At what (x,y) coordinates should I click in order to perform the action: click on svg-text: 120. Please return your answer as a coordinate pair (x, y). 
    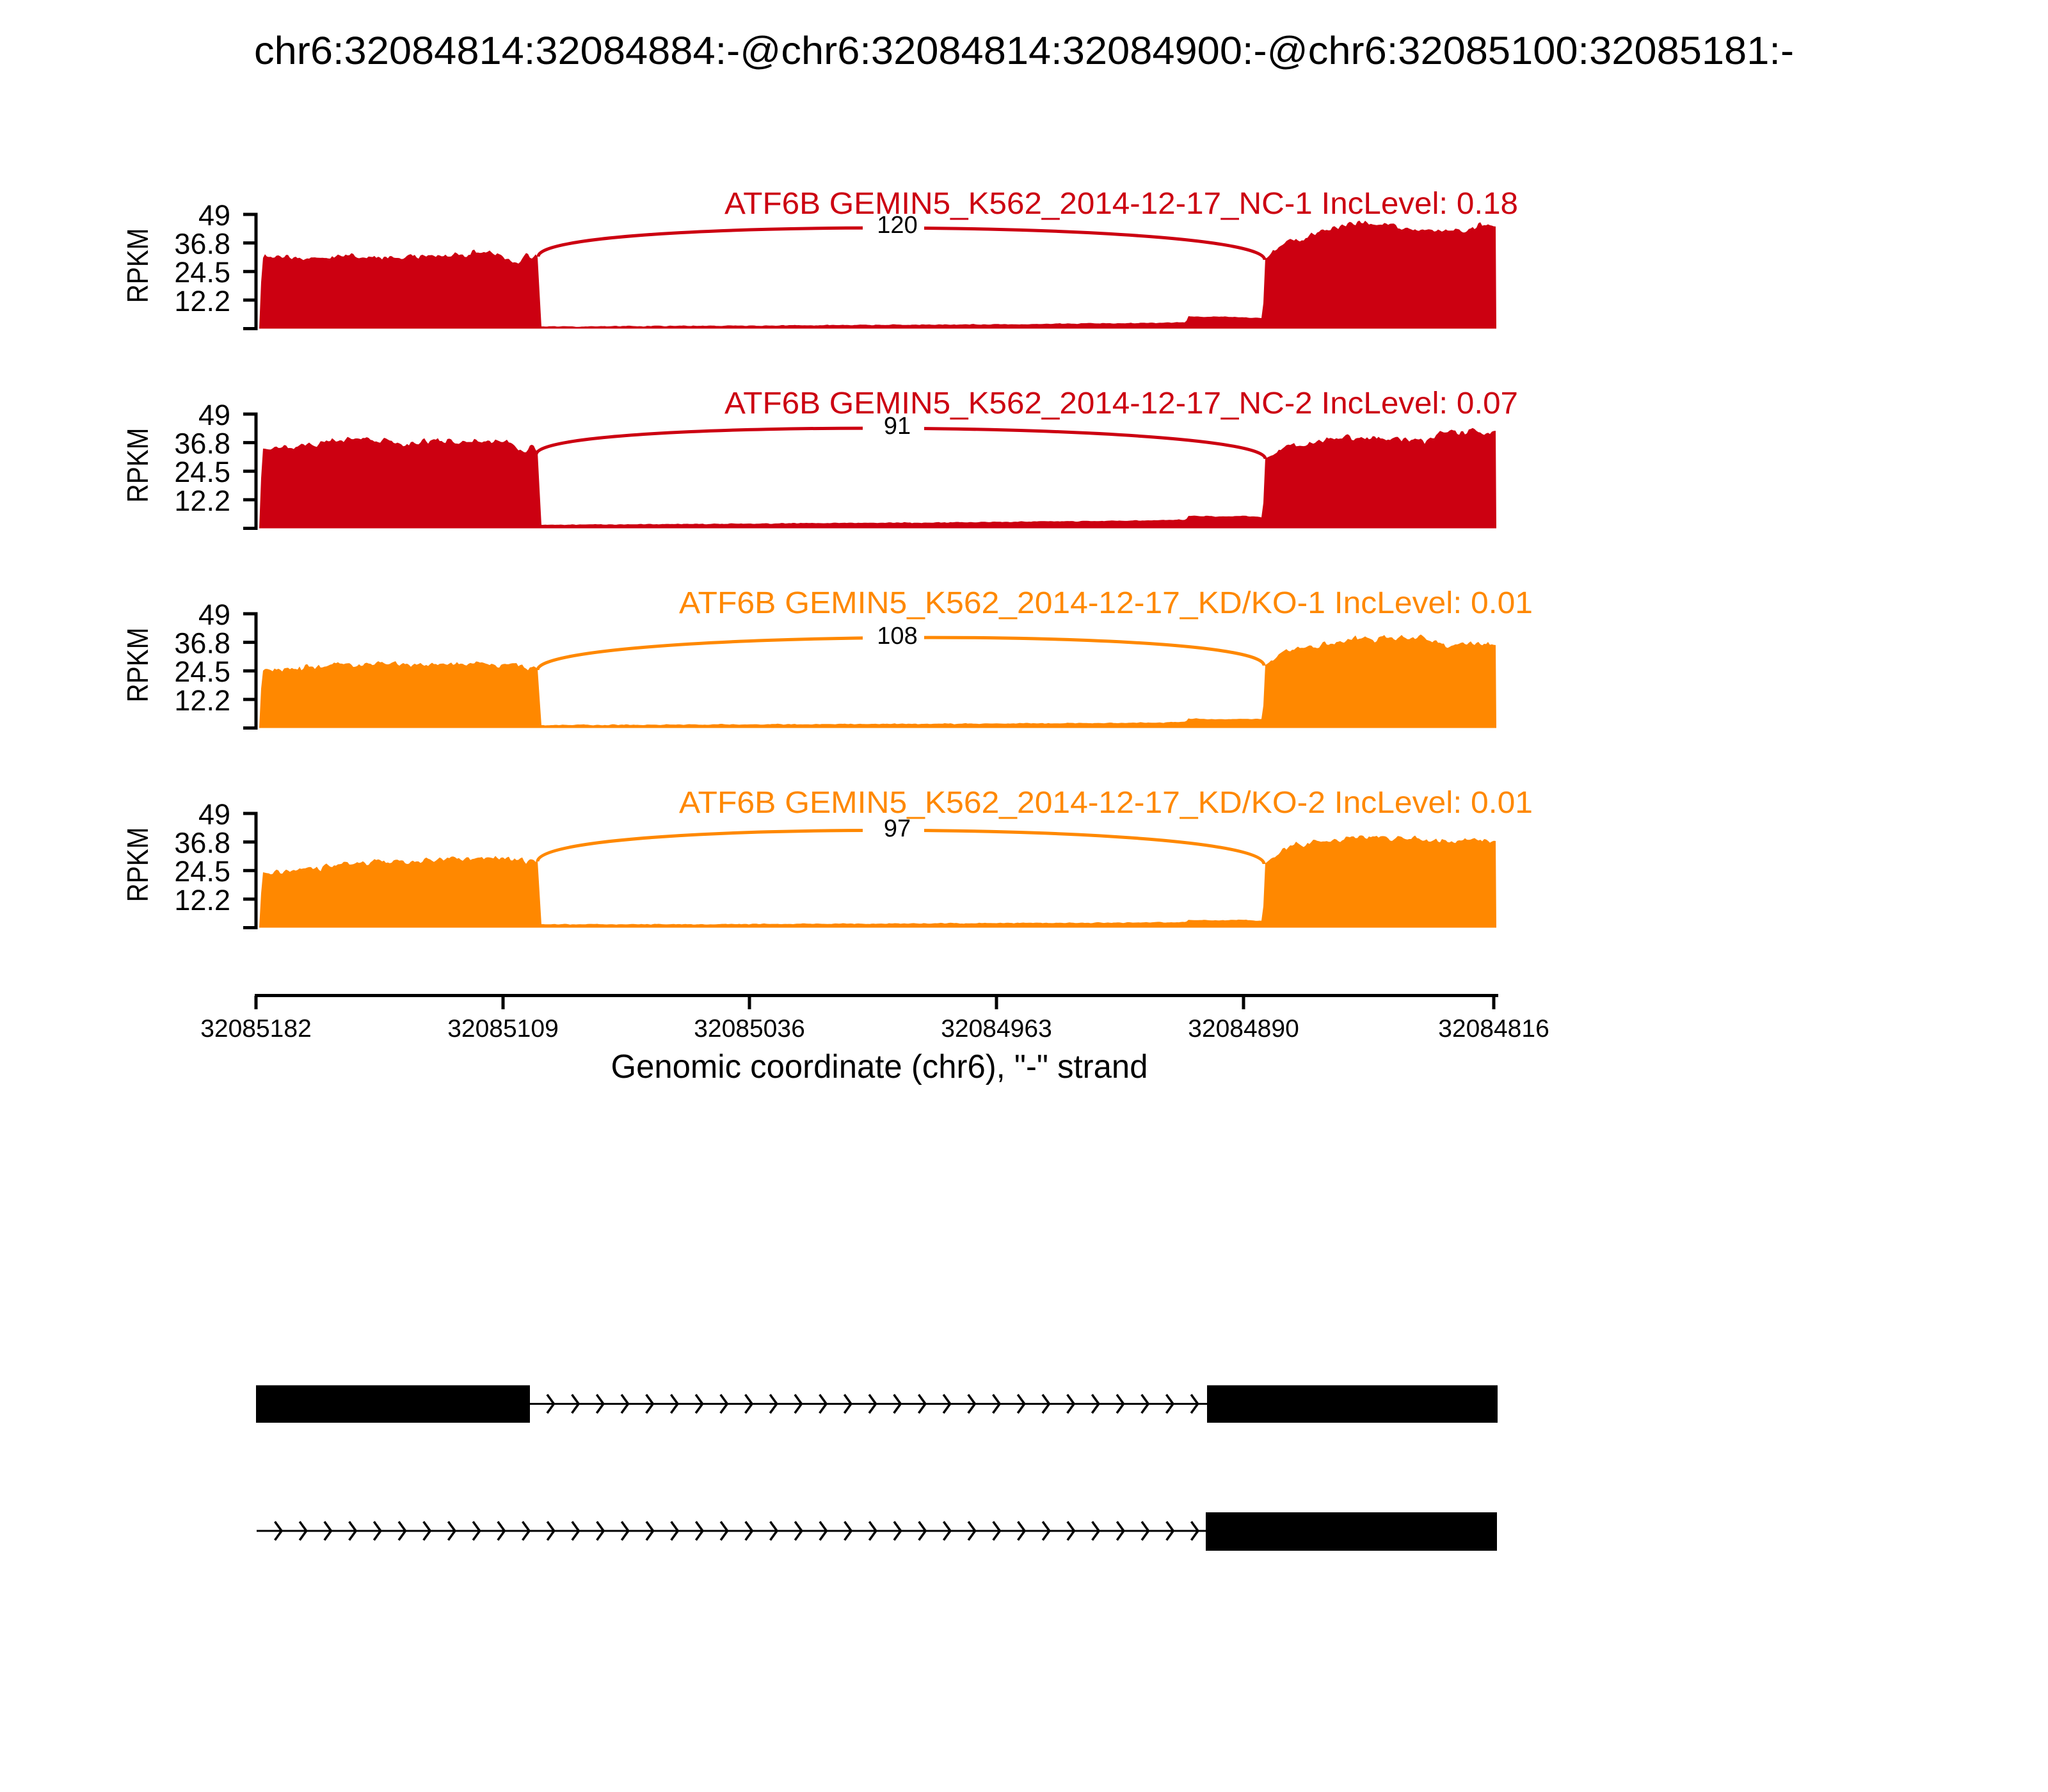
    Looking at the image, I should click on (897, 225).